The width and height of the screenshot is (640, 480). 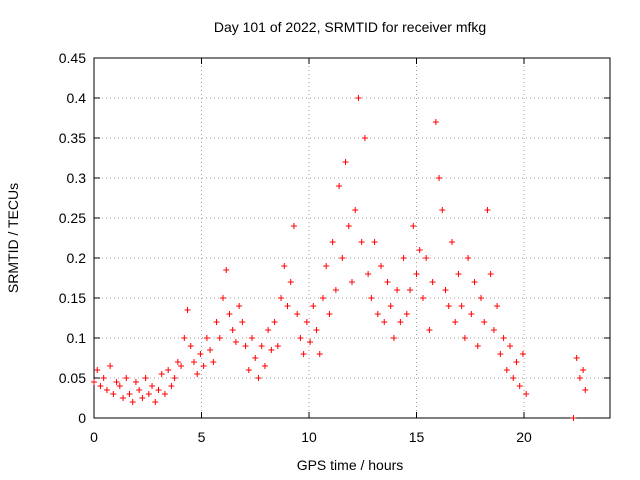 What do you see at coordinates (13, 238) in the screenshot?
I see `y-axis-label: SRMTID / TECUs` at bounding box center [13, 238].